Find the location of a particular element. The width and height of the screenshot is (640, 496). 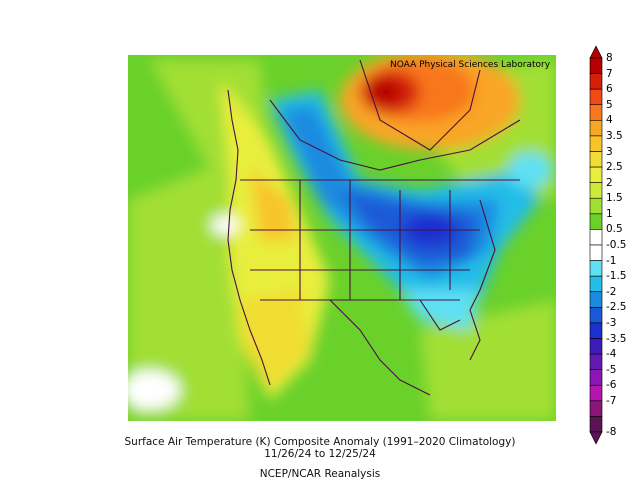

colorbar-tick-label: 4 is located at coordinates (609, 120).